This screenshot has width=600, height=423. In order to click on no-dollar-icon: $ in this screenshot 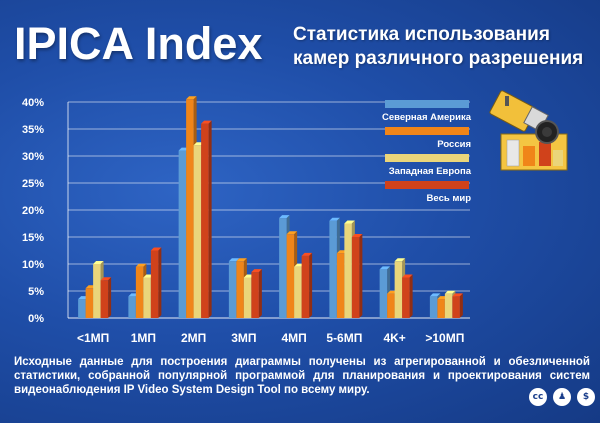, I will do `click(586, 397)`.